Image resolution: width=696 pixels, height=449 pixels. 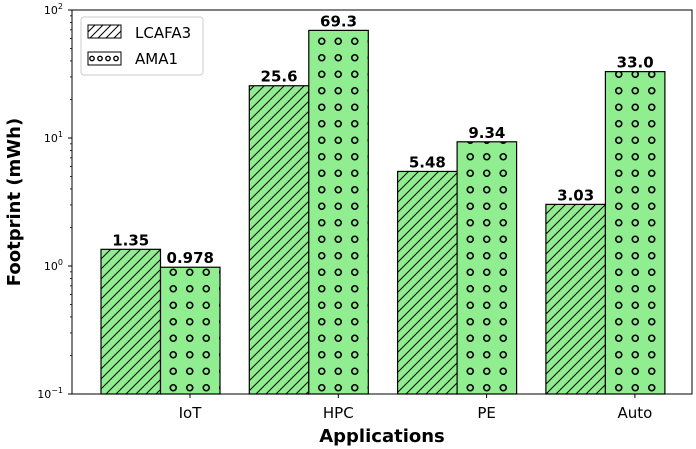 I want to click on data-label-lcafa3-hpc: 25.6, so click(x=279, y=77).